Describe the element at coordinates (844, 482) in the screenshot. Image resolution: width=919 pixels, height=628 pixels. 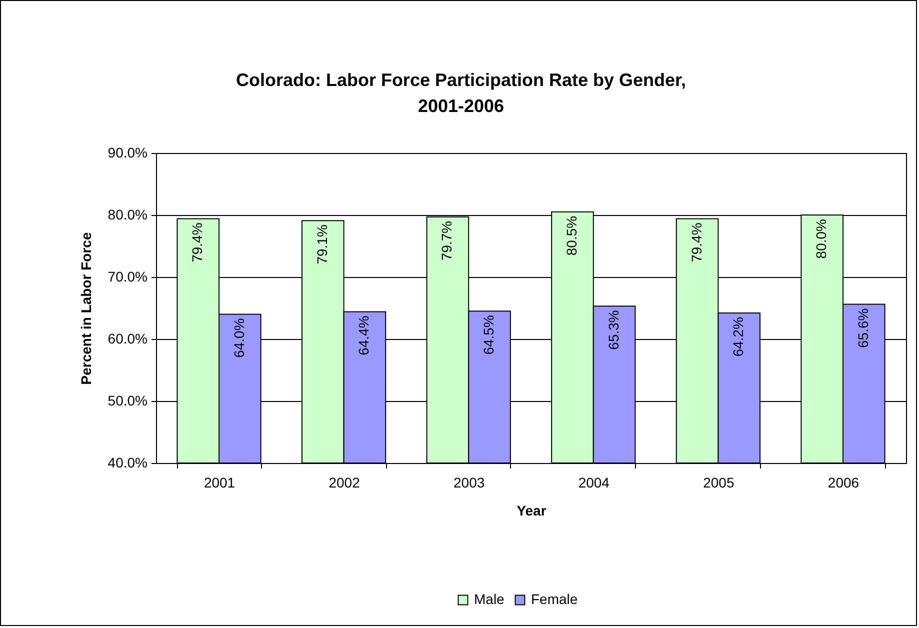
I see `x-tick-label: 2006` at that location.